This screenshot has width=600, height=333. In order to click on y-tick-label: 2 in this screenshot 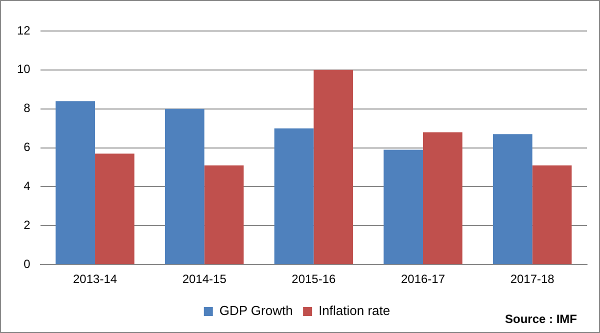, I will do `click(27, 225)`.